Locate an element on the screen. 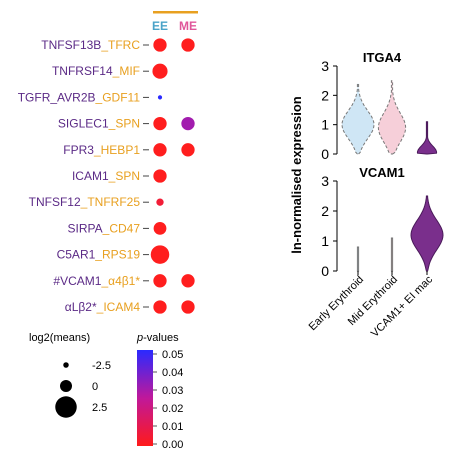  x-category-label: VCAM1+ EI mac is located at coordinates (402, 306).